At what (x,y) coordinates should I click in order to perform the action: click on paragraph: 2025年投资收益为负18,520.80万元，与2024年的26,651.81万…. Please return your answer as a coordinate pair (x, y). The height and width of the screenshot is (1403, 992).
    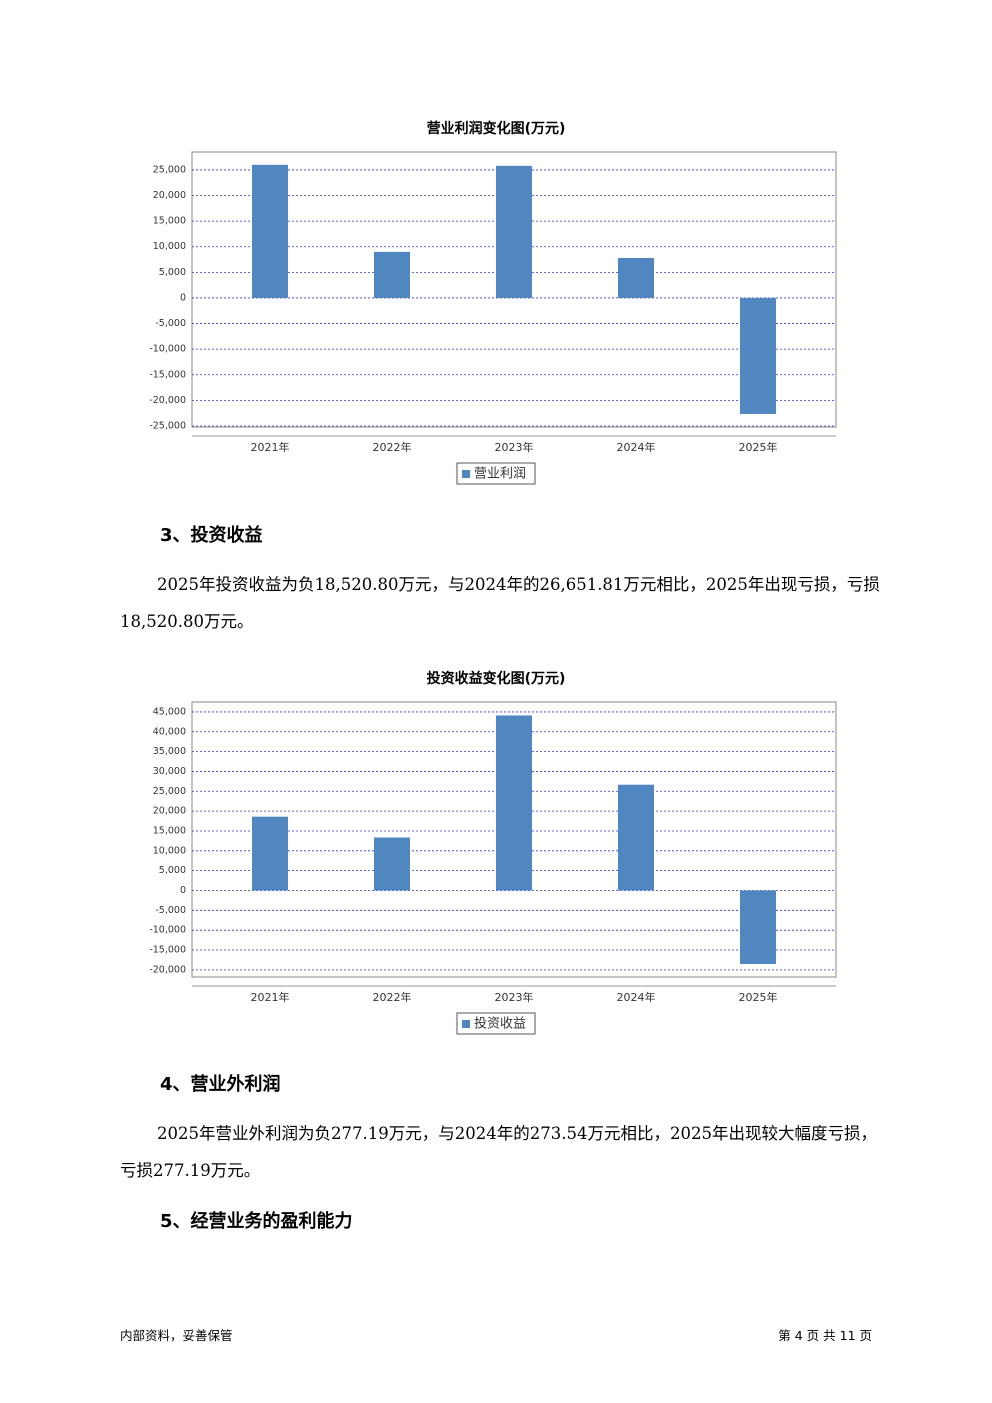
    Looking at the image, I should click on (500, 603).